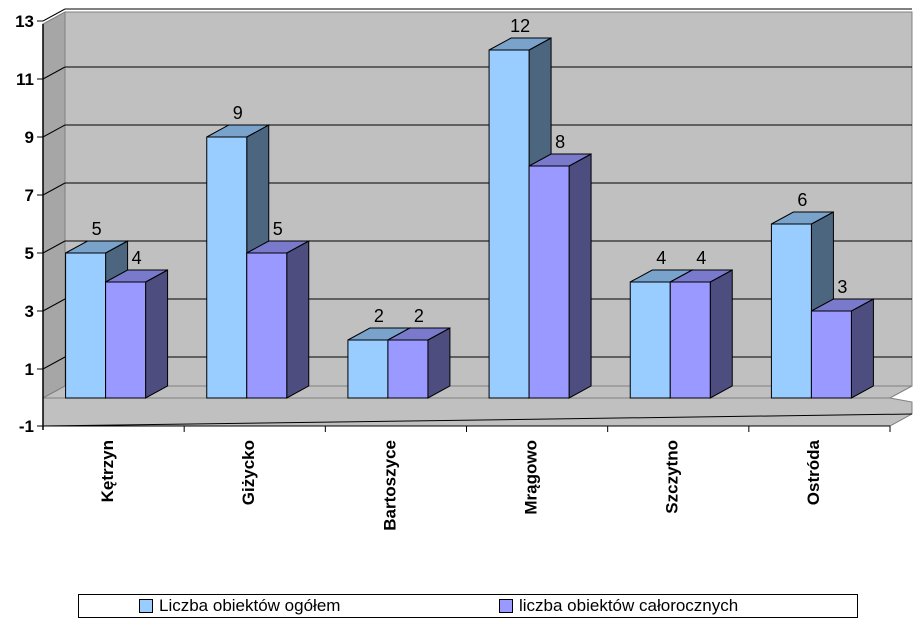 This screenshot has height=619, width=917. I want to click on legend-label-series-1: Liczba obiektów ogółem, so click(250, 605).